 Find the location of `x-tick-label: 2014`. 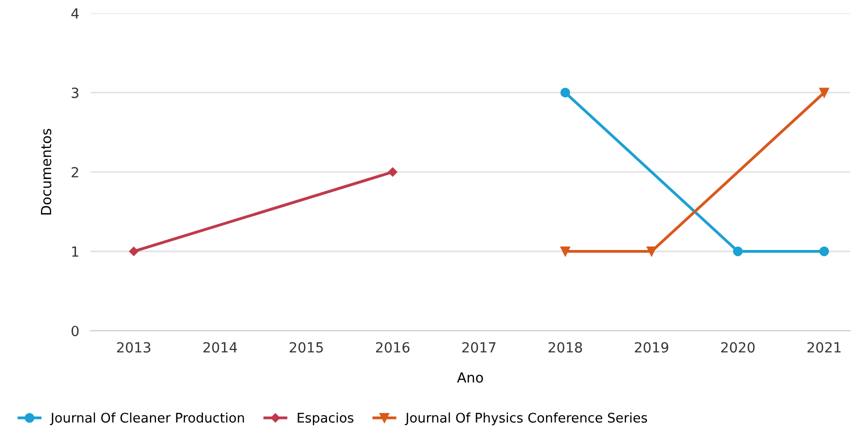

x-tick-label: 2014 is located at coordinates (220, 347).